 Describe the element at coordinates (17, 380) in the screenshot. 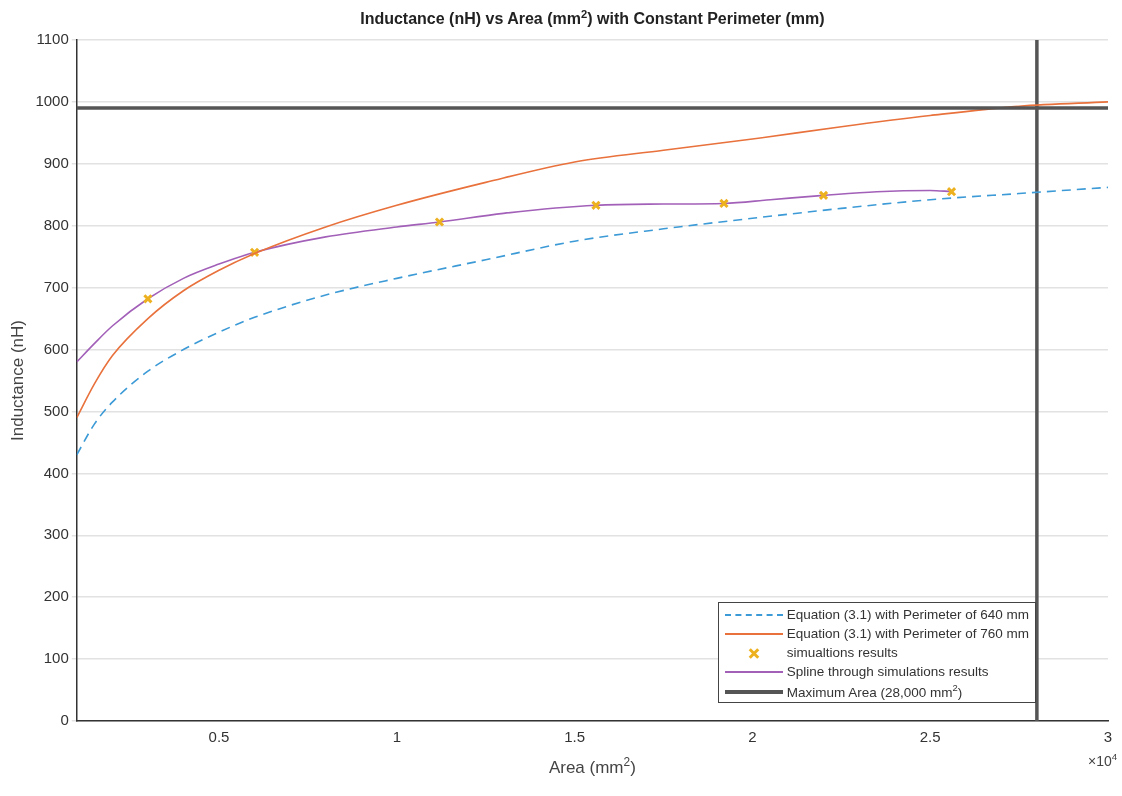

I see `y-axis-title: Inductance (nH)` at that location.